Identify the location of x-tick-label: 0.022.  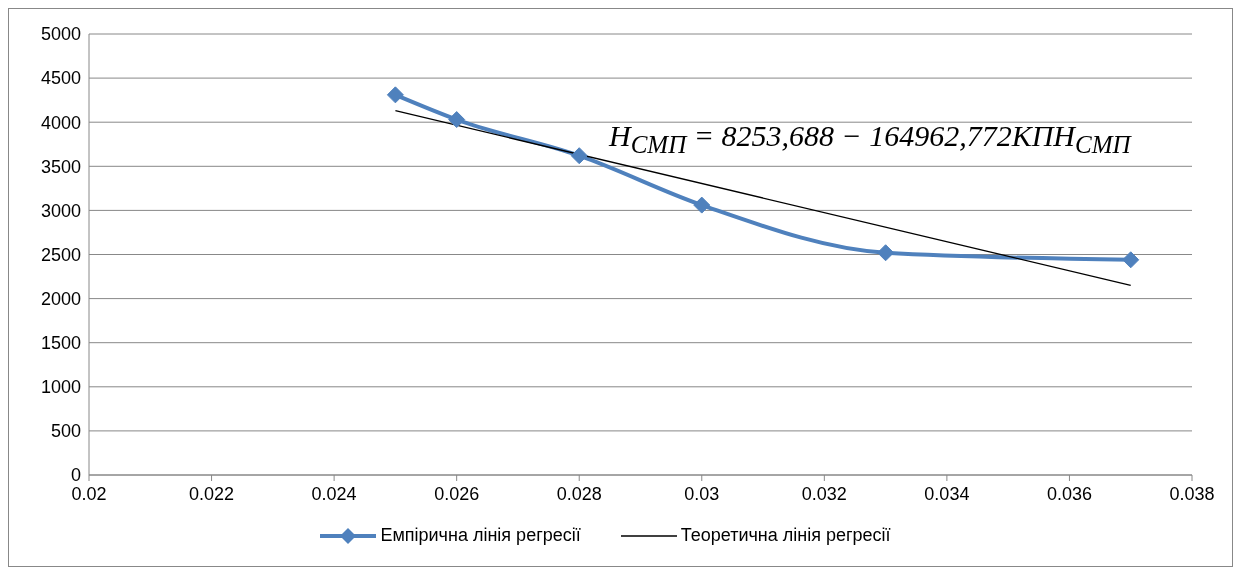
(212, 493).